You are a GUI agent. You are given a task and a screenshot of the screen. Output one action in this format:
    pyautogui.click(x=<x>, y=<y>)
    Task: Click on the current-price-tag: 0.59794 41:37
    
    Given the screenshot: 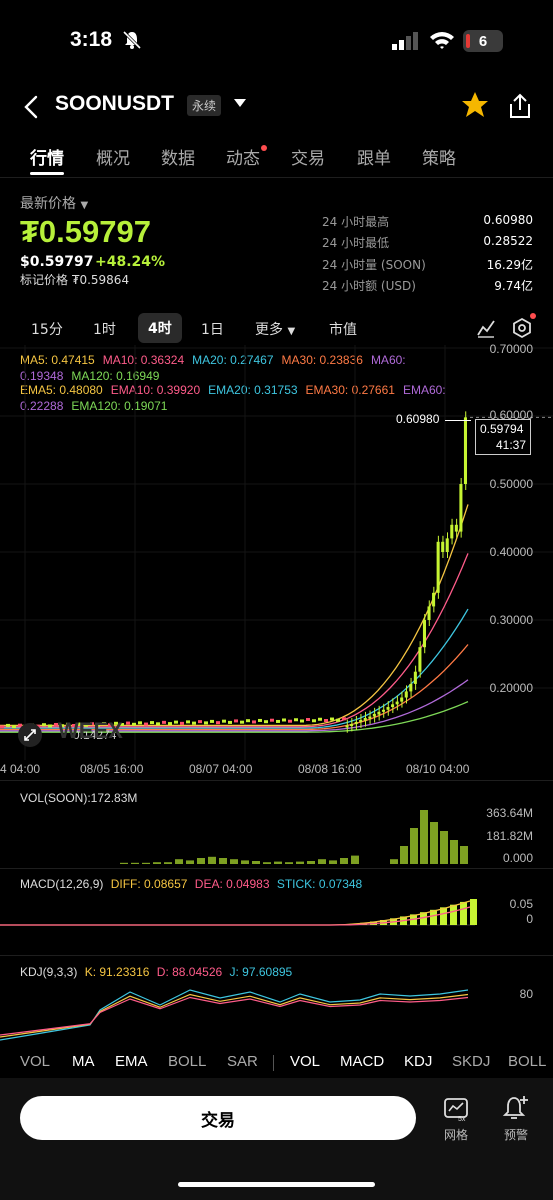 What is the action you would take?
    pyautogui.click(x=503, y=437)
    